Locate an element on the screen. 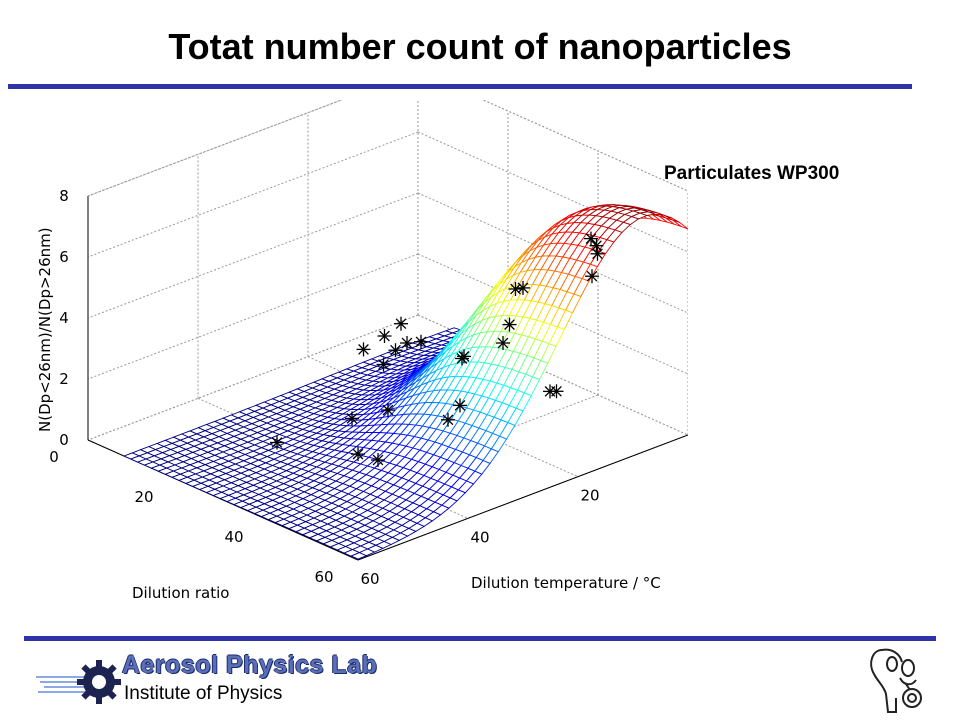 The width and height of the screenshot is (960, 720). z-tick-label: 4 is located at coordinates (64, 318).